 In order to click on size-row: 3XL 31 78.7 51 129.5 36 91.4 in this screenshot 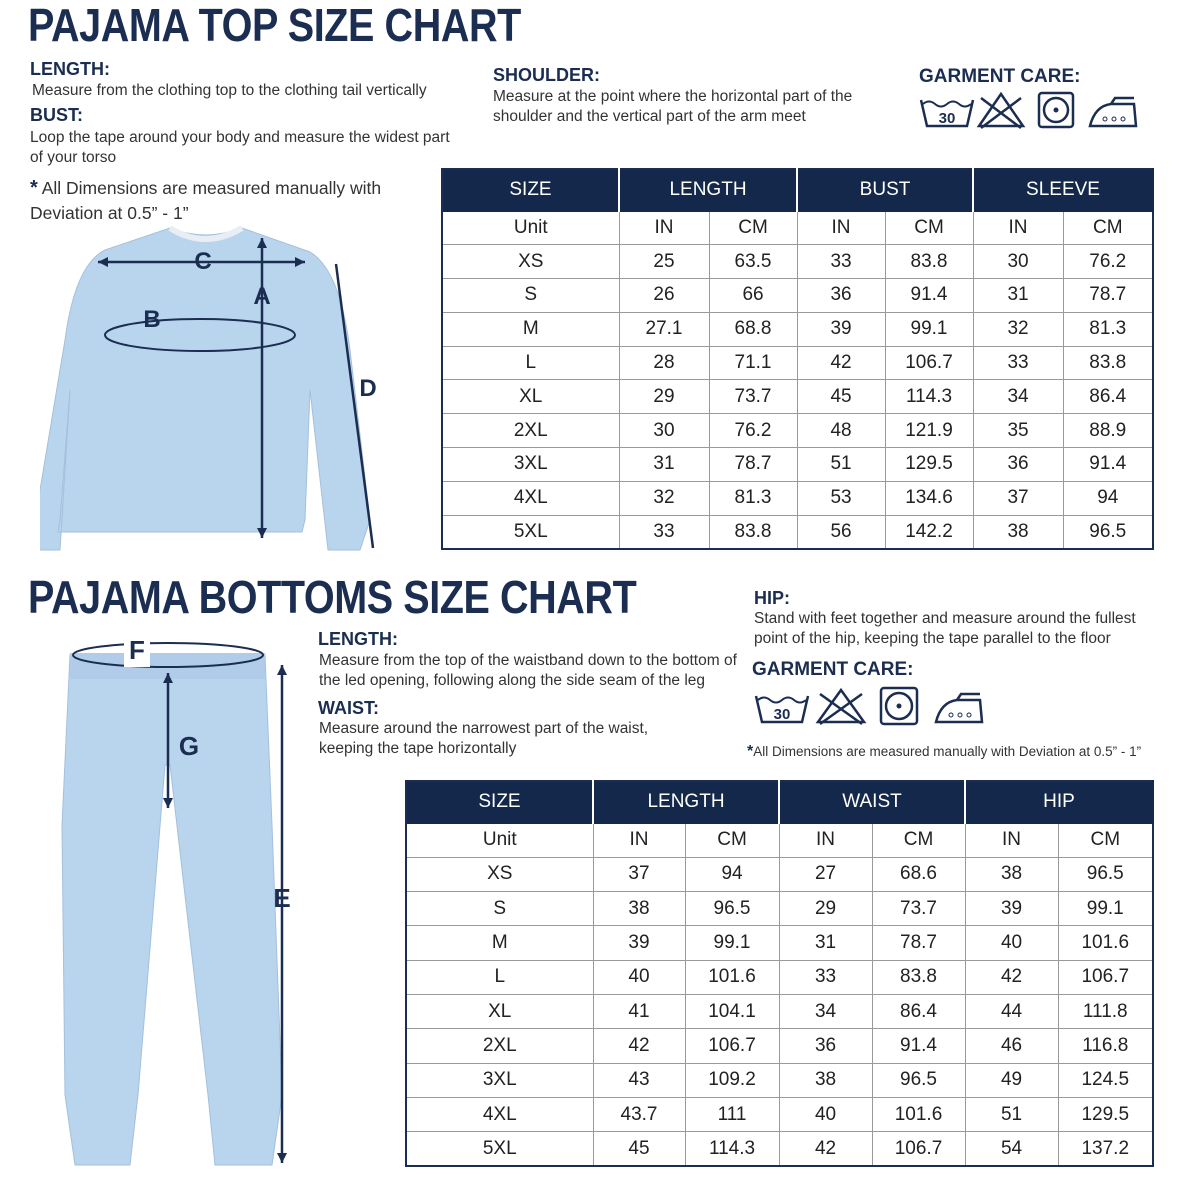, I will do `click(797, 464)`.